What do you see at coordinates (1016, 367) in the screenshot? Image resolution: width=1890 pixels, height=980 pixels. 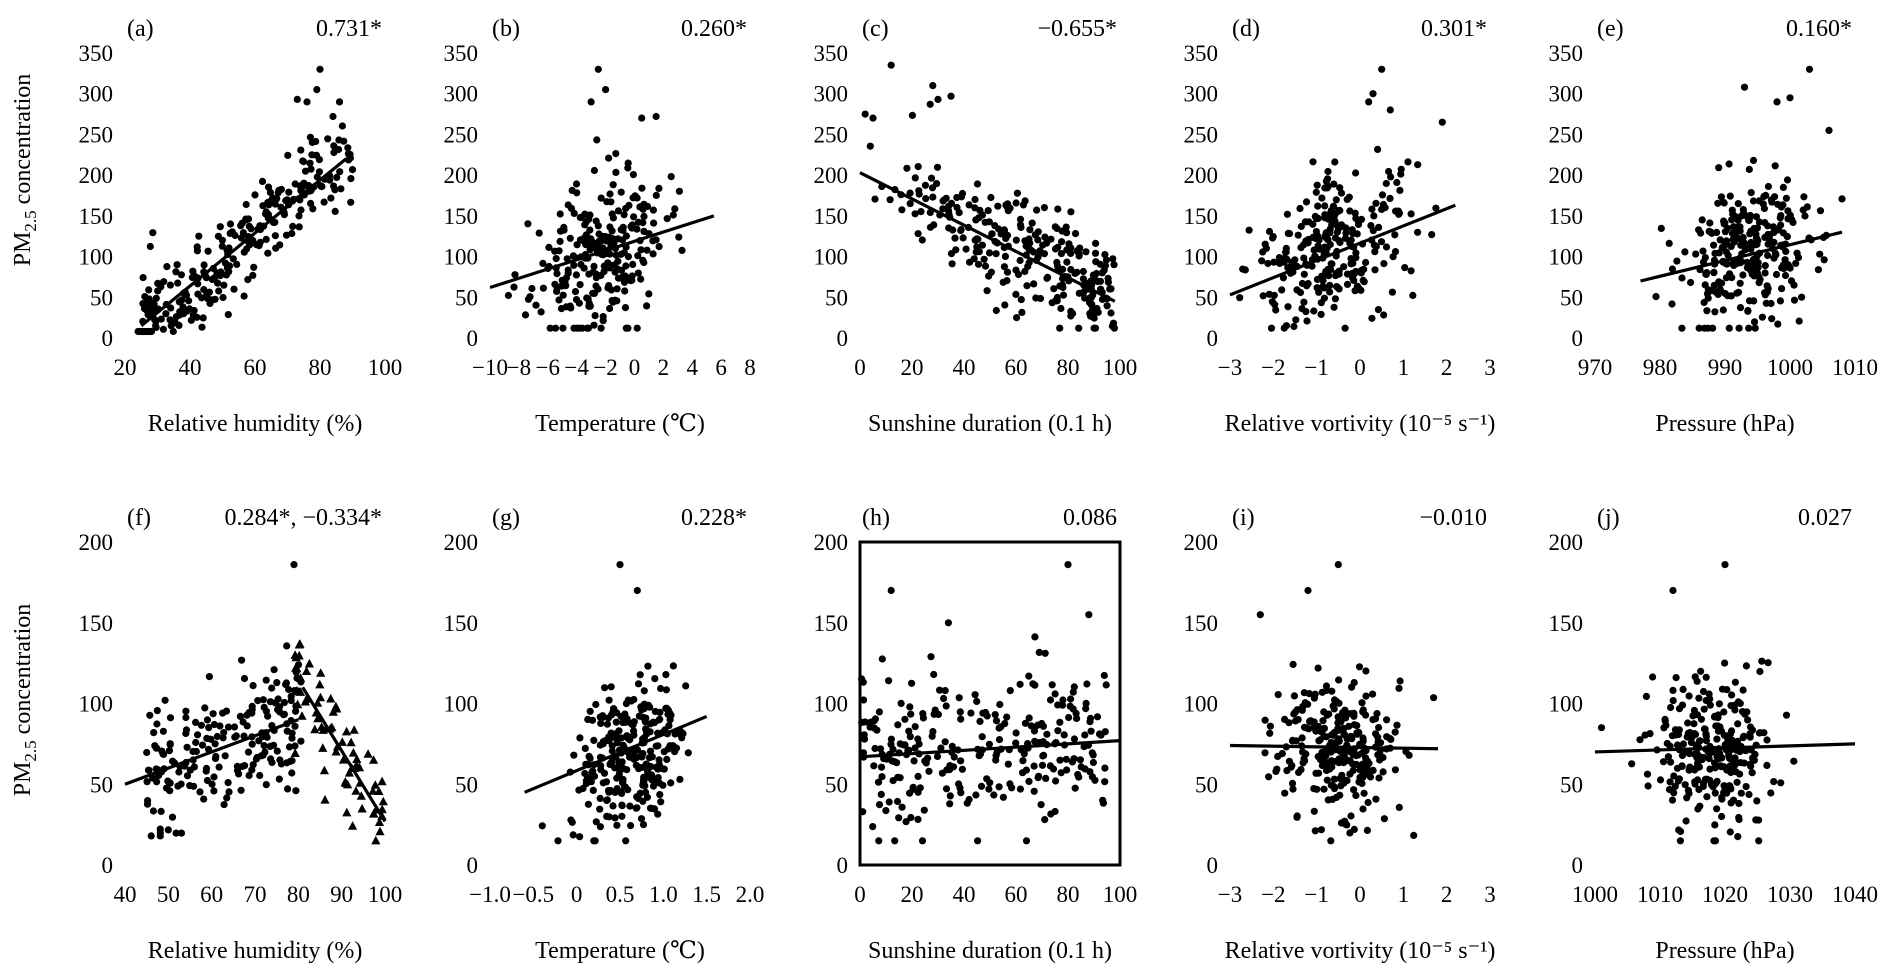 I see `x-tick-label: 60` at bounding box center [1016, 367].